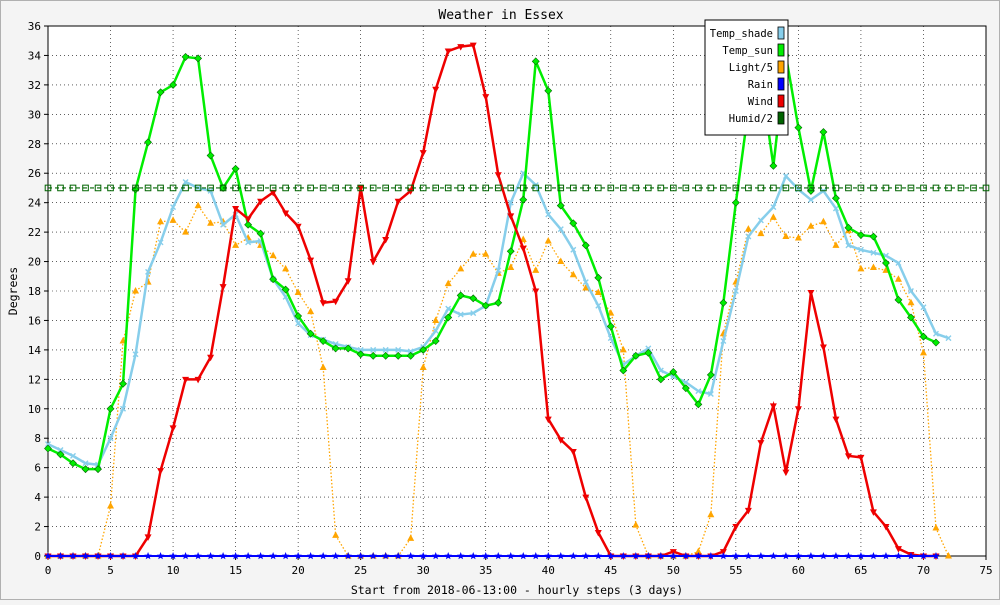 This screenshot has height=605, width=1000. Describe the element at coordinates (746, 77) in the screenshot. I see `chart-legend: Temp_shade Temp_sun Light/5 Rain Wind Humid/2` at that location.